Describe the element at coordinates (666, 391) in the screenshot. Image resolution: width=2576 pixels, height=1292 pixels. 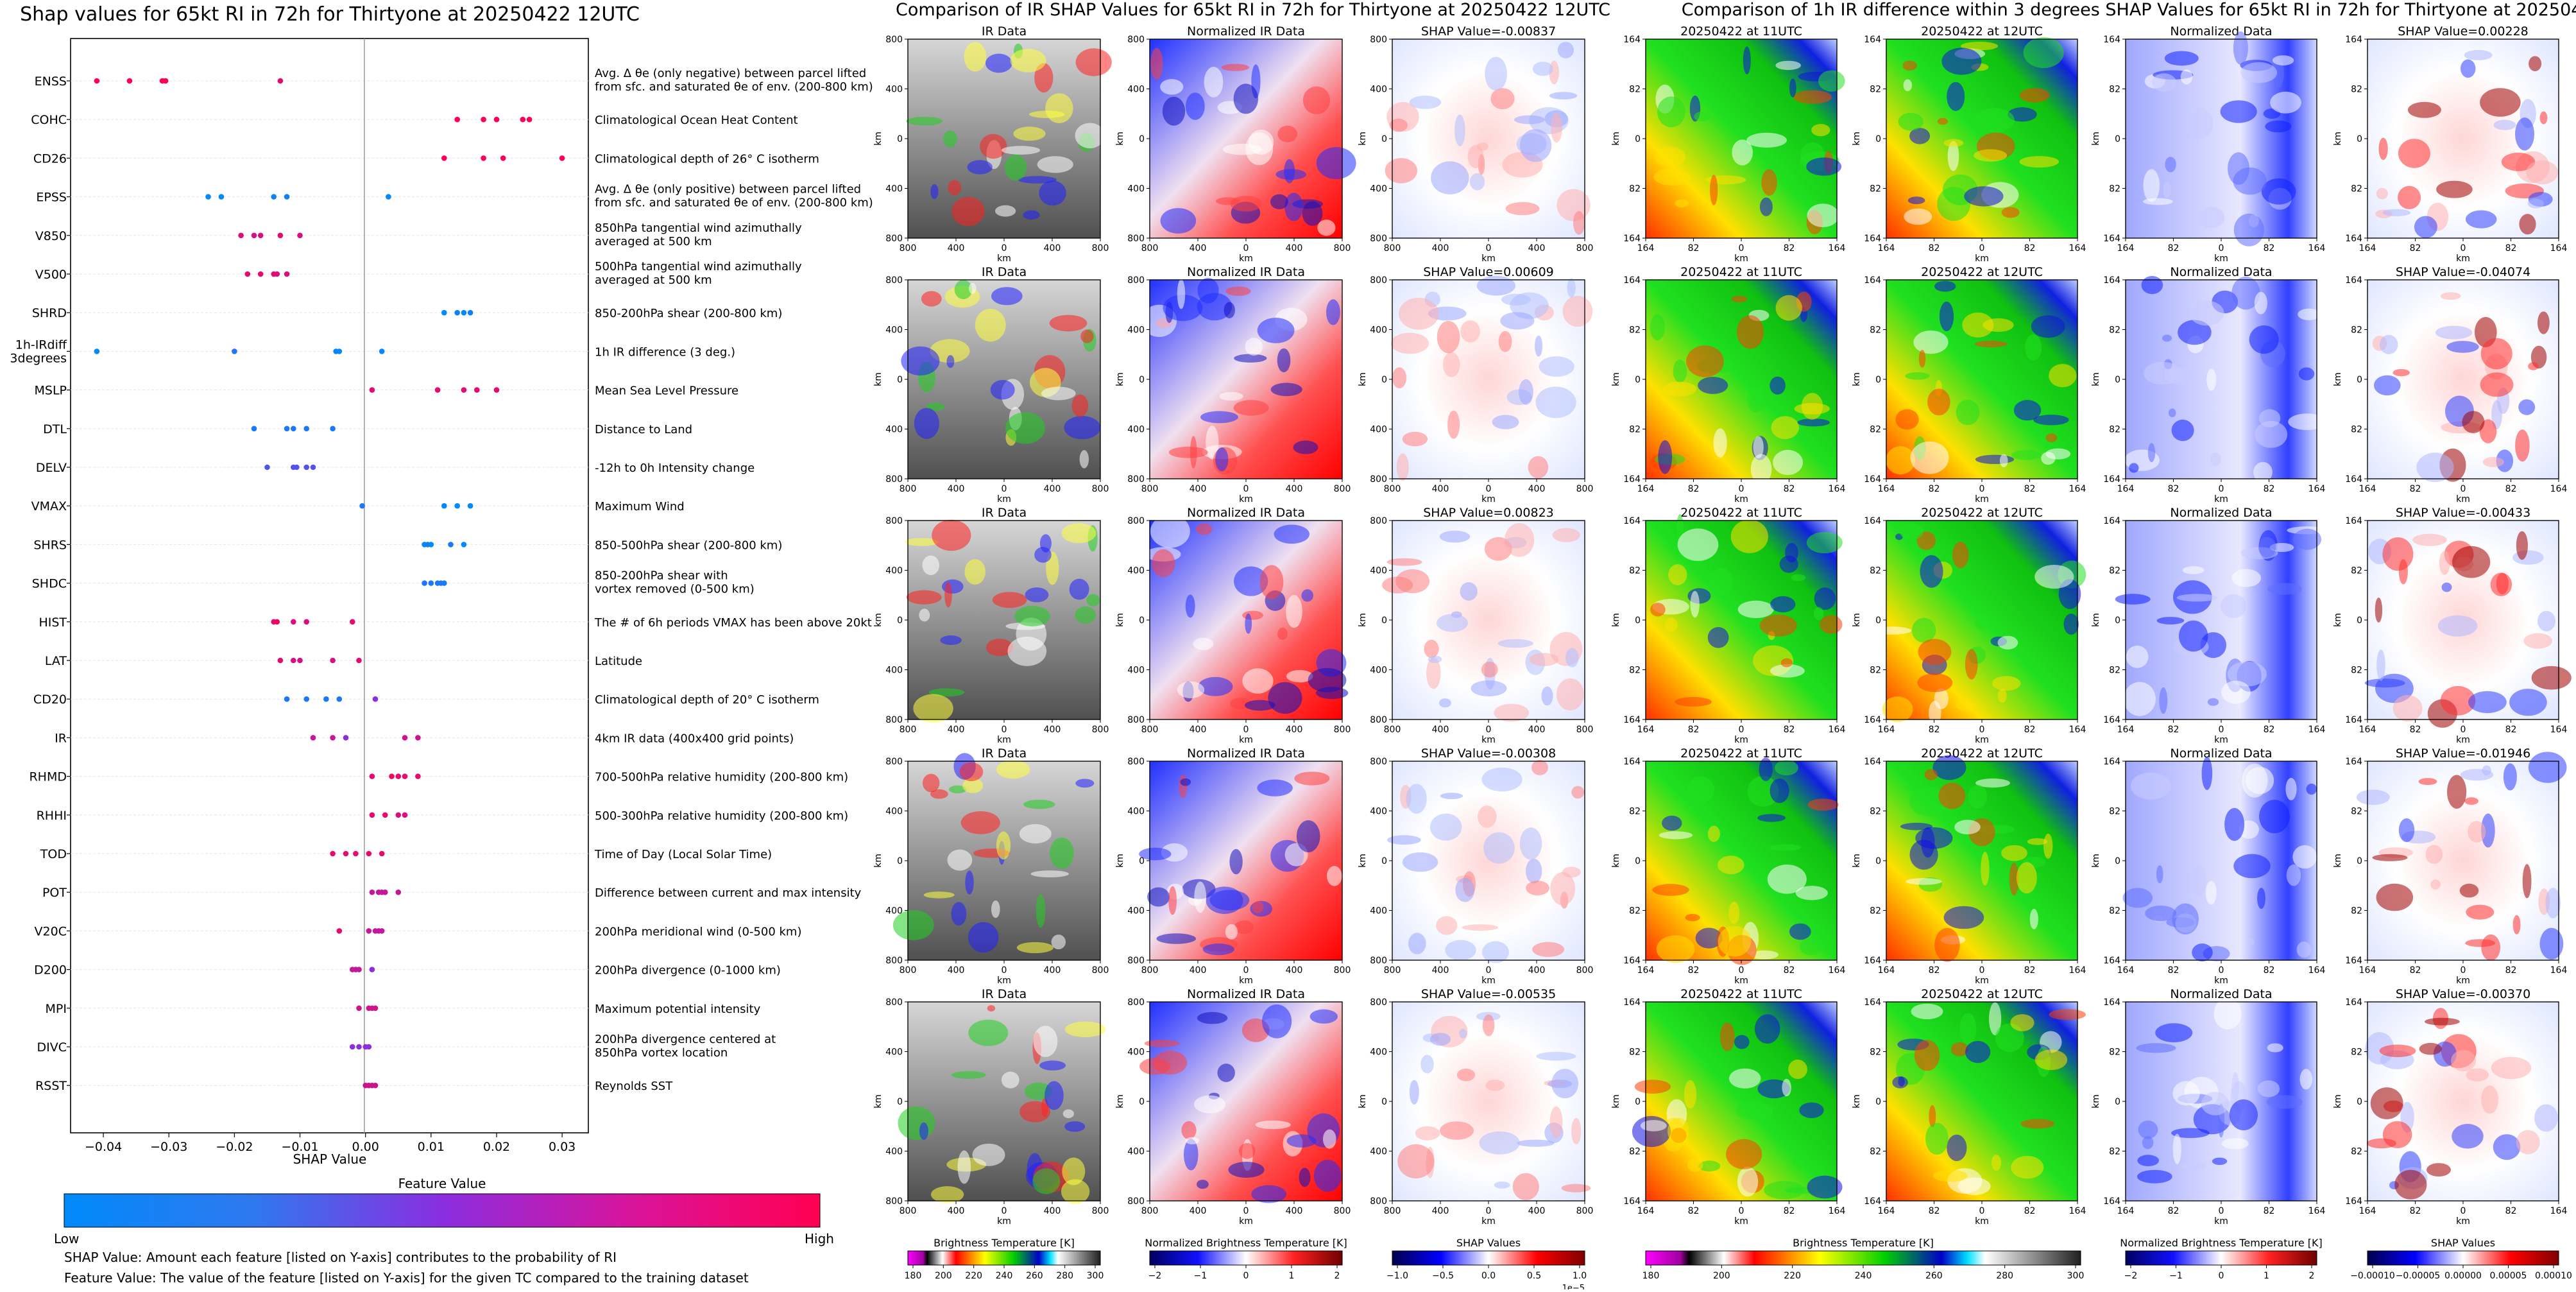
I see `feature-description: Mean Sea Level Pressure` at that location.